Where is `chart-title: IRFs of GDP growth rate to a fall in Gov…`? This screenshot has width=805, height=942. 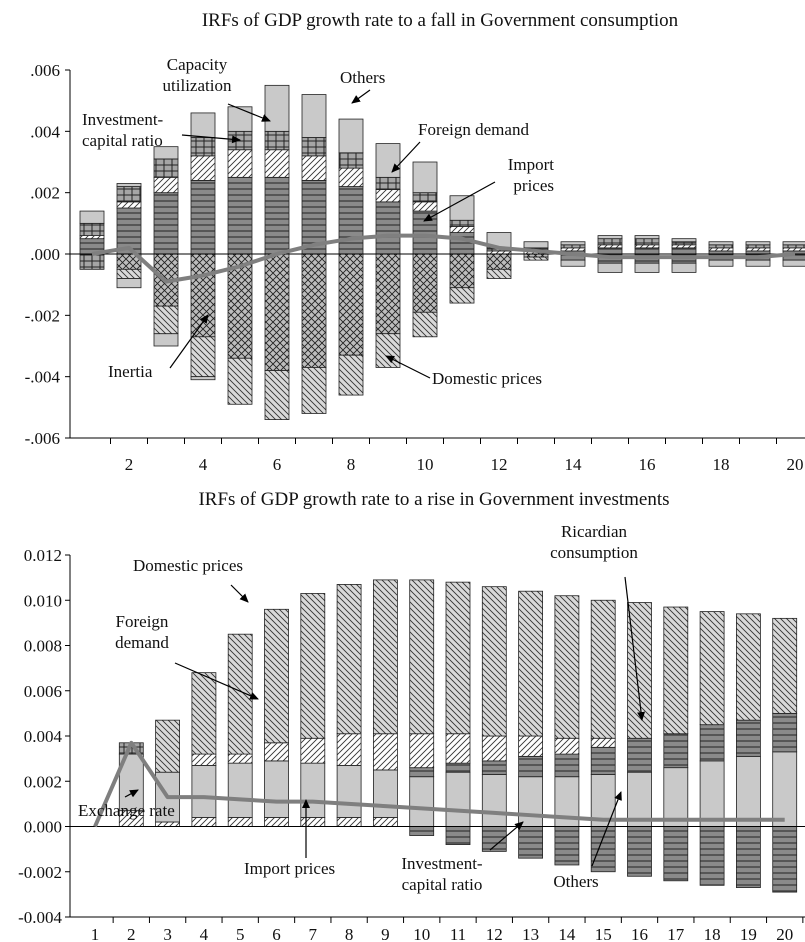
chart-title: IRFs of GDP growth rate to a fall in Gov… is located at coordinates (440, 20).